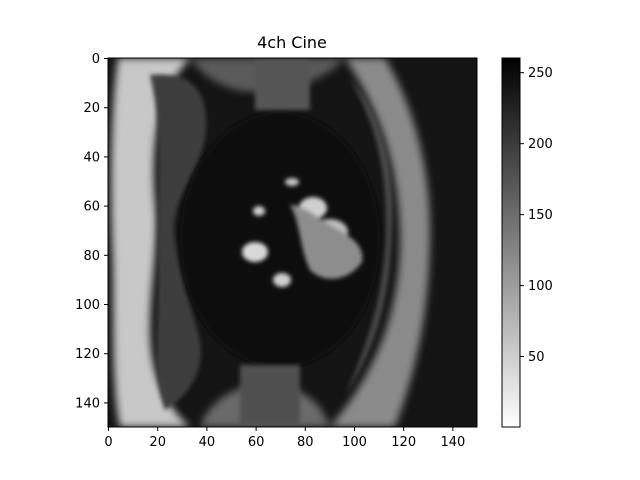 This screenshot has width=640, height=480. I want to click on muscle-layer-right, so click(369, 237).